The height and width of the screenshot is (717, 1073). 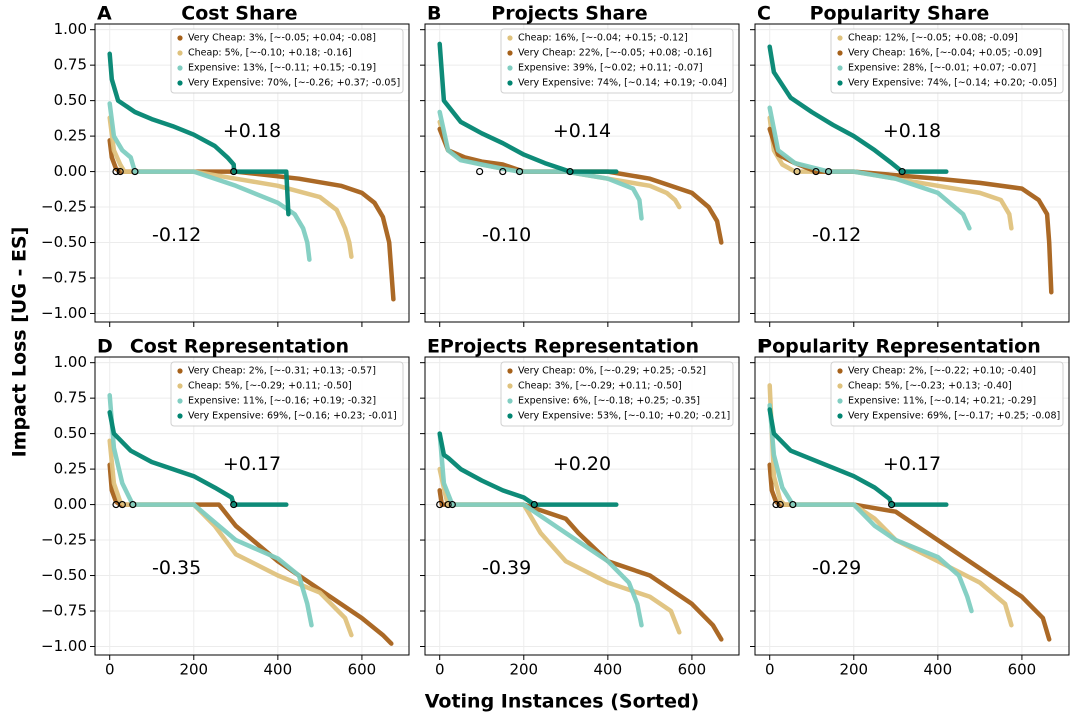 What do you see at coordinates (569, 347) in the screenshot?
I see `panel-title: Projects Representation` at bounding box center [569, 347].